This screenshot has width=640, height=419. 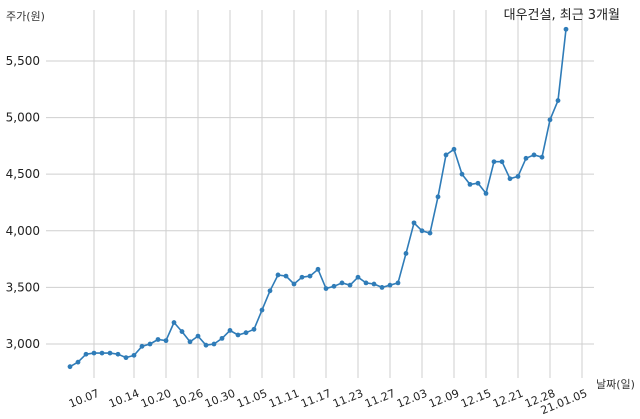 I want to click on x-tick-label: 12.09, so click(x=444, y=399).